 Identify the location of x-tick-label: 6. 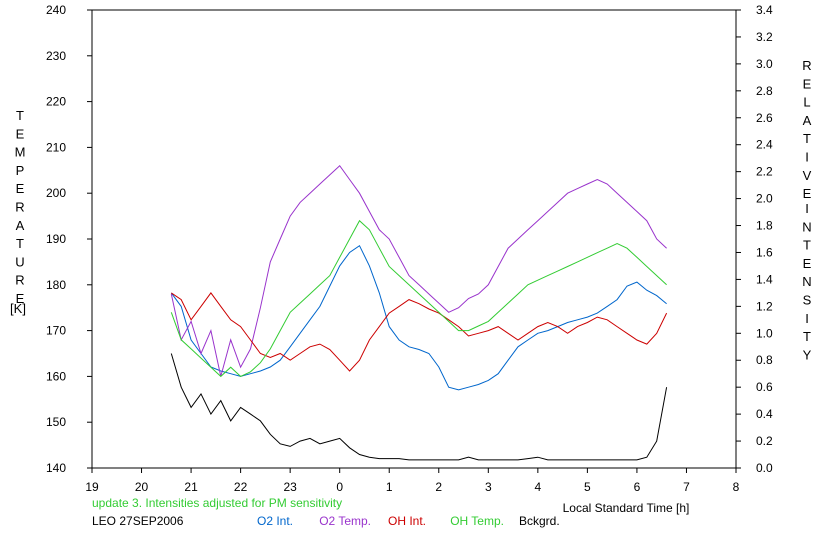
(637, 487).